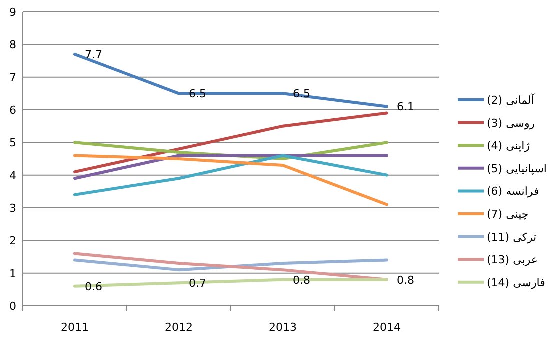 The width and height of the screenshot is (557, 338). I want to click on data-label: 6.1, so click(405, 107).